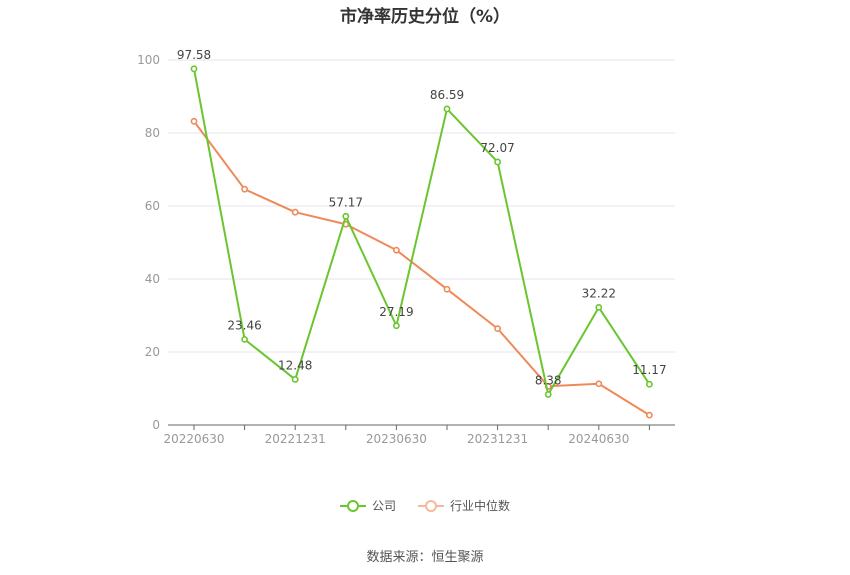 The image size is (850, 575). What do you see at coordinates (352, 505) in the screenshot?
I see `legend-swatch-company` at bounding box center [352, 505].